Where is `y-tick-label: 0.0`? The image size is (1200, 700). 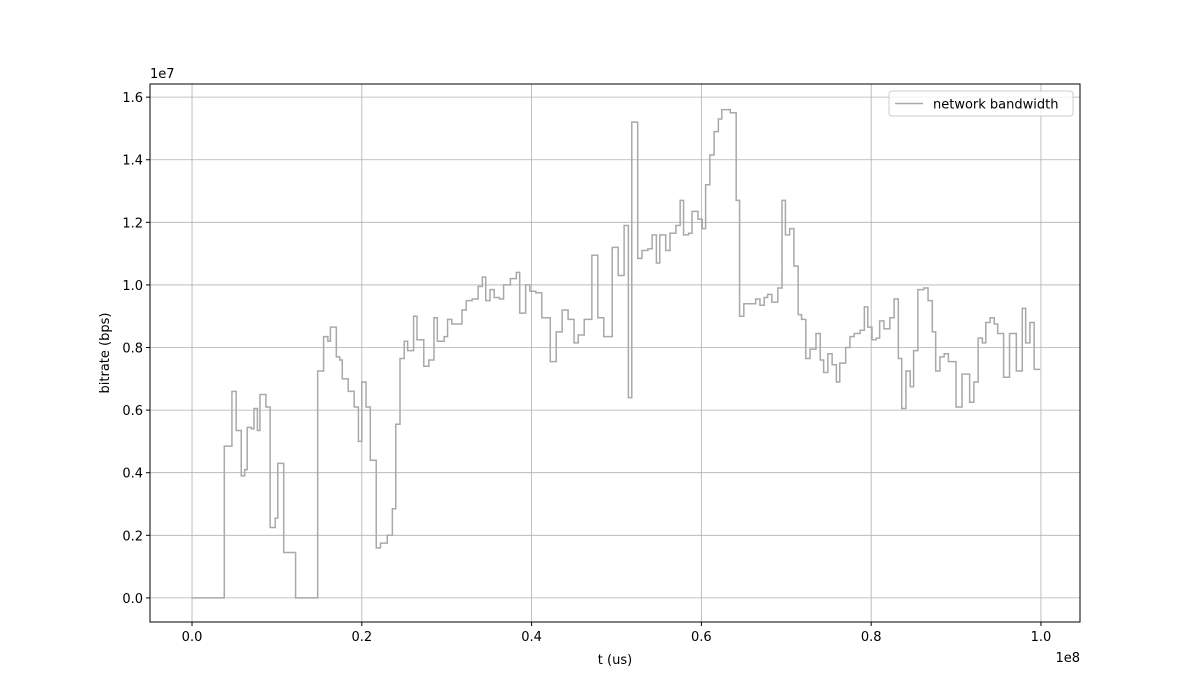 y-tick-label: 0.0 is located at coordinates (132, 599).